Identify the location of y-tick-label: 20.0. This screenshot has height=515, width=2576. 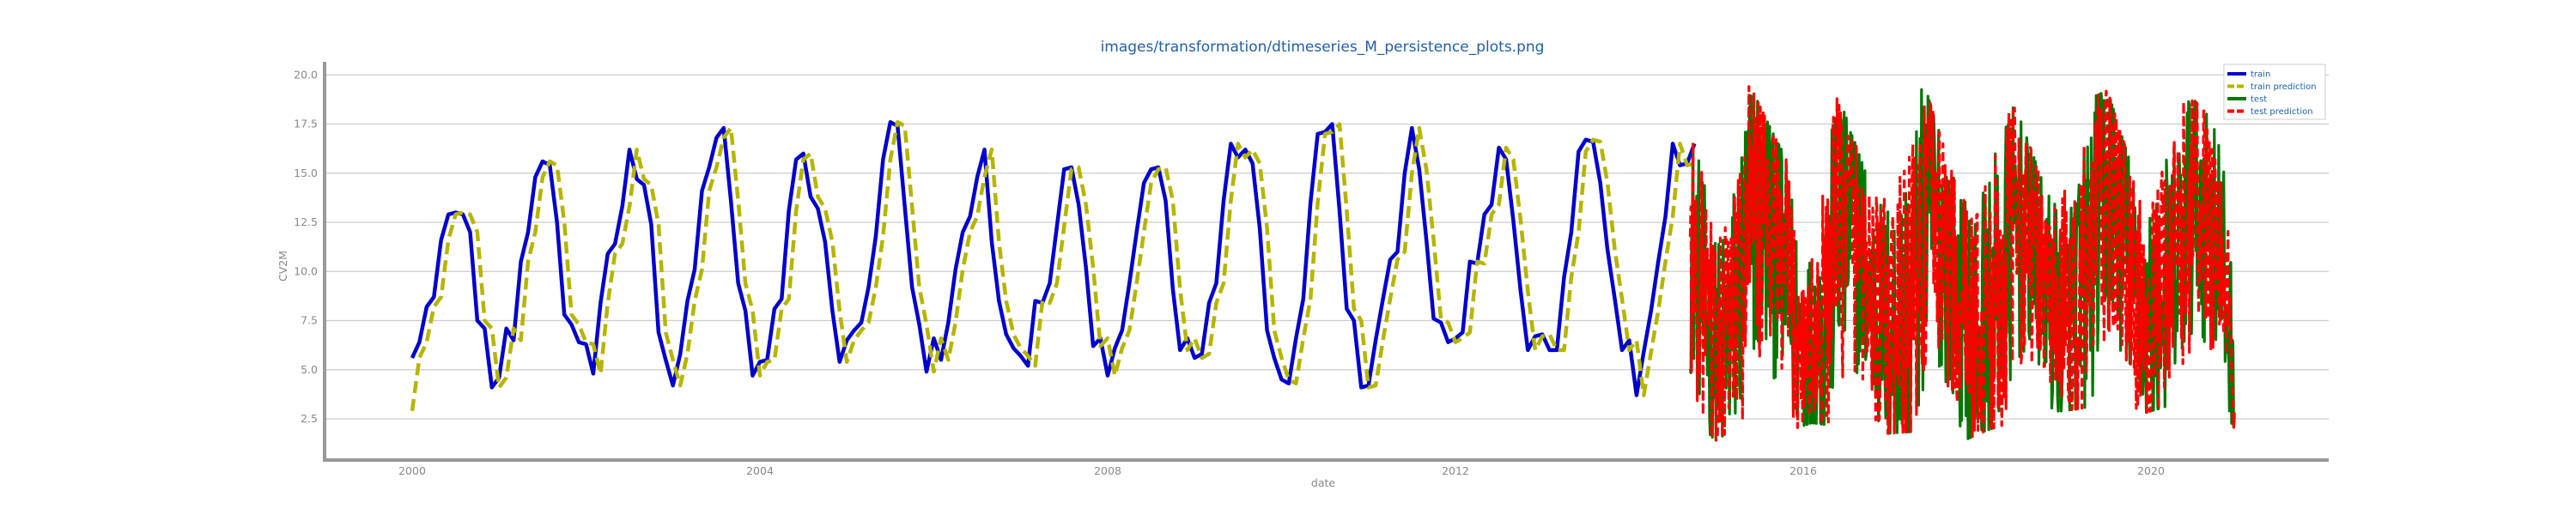
(306, 74).